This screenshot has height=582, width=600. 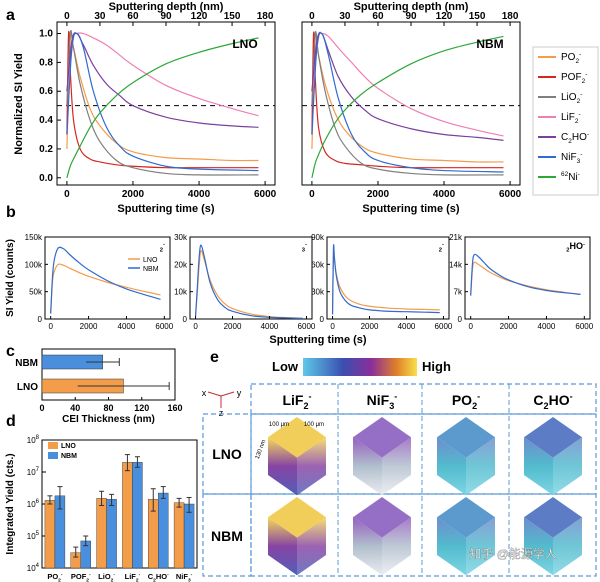 I want to click on subplot-title: 3-, so click(x=304, y=247).